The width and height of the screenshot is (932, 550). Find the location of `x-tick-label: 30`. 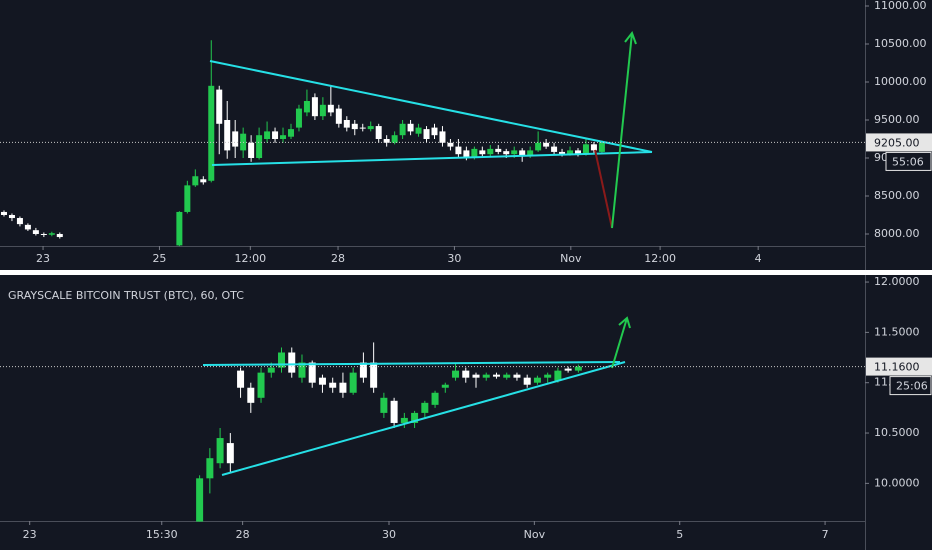

x-tick-label: 30 is located at coordinates (389, 534).